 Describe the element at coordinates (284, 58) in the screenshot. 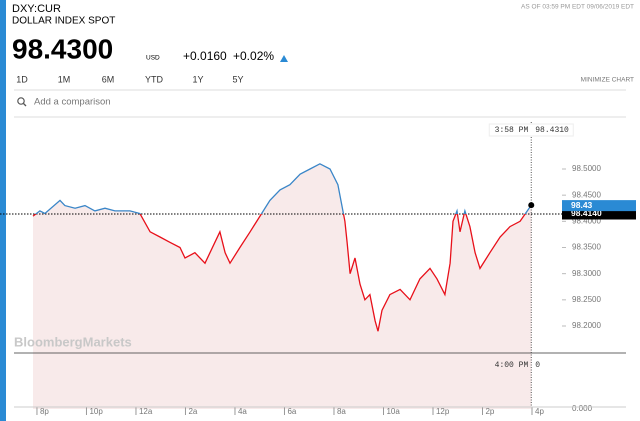

I see `up-arrow` at that location.